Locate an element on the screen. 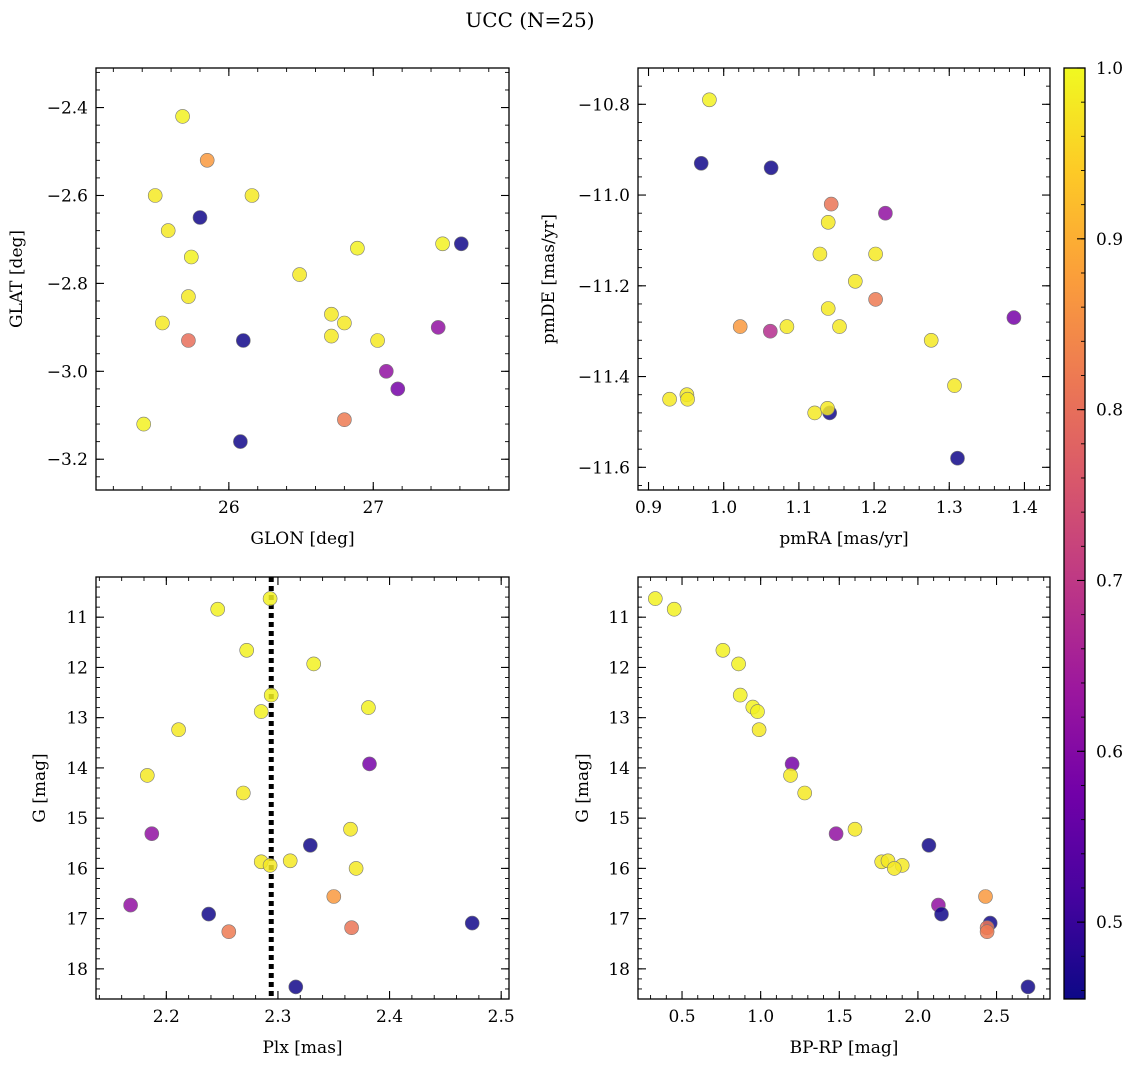 The height and width of the screenshot is (1071, 1136). y-tick-label: 17 is located at coordinates (77, 920).